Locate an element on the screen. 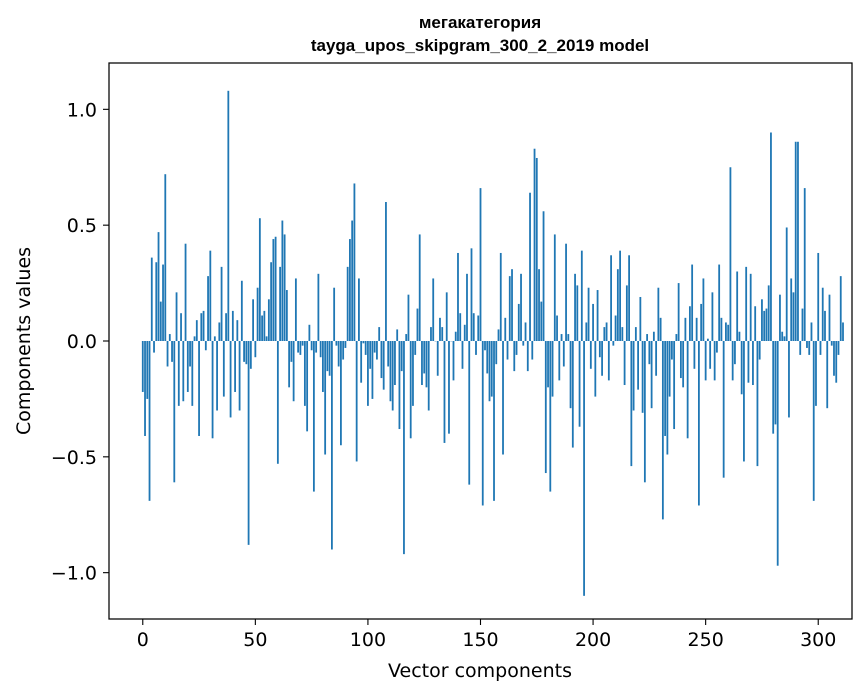  x-tick-label: 100 is located at coordinates (368, 640).